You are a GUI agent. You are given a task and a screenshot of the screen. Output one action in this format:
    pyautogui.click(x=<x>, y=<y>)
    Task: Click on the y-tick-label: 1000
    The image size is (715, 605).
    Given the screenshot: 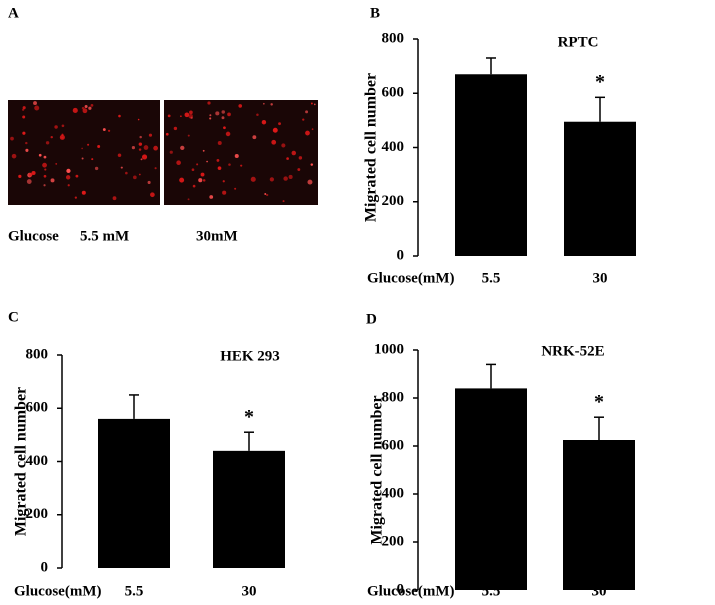 What is the action you would take?
    pyautogui.click(x=389, y=349)
    